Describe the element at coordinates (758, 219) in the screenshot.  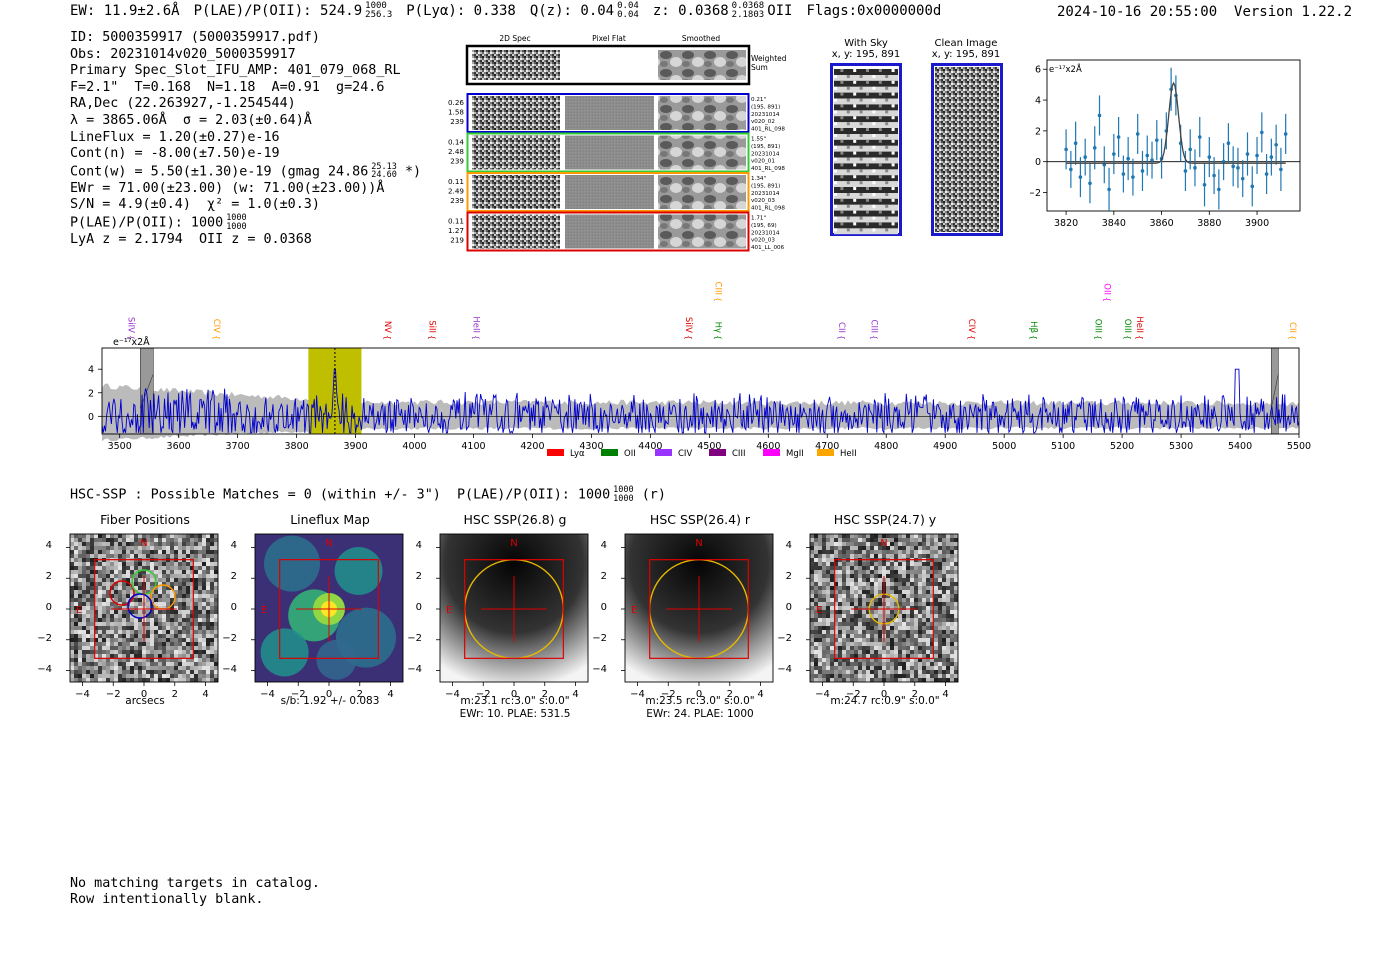
I see `cutout-meta: 1.71"` at that location.